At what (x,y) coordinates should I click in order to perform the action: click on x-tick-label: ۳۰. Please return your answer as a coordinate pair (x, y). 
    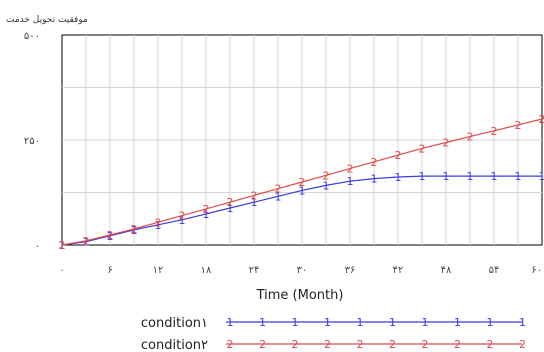
    Looking at the image, I should click on (302, 270).